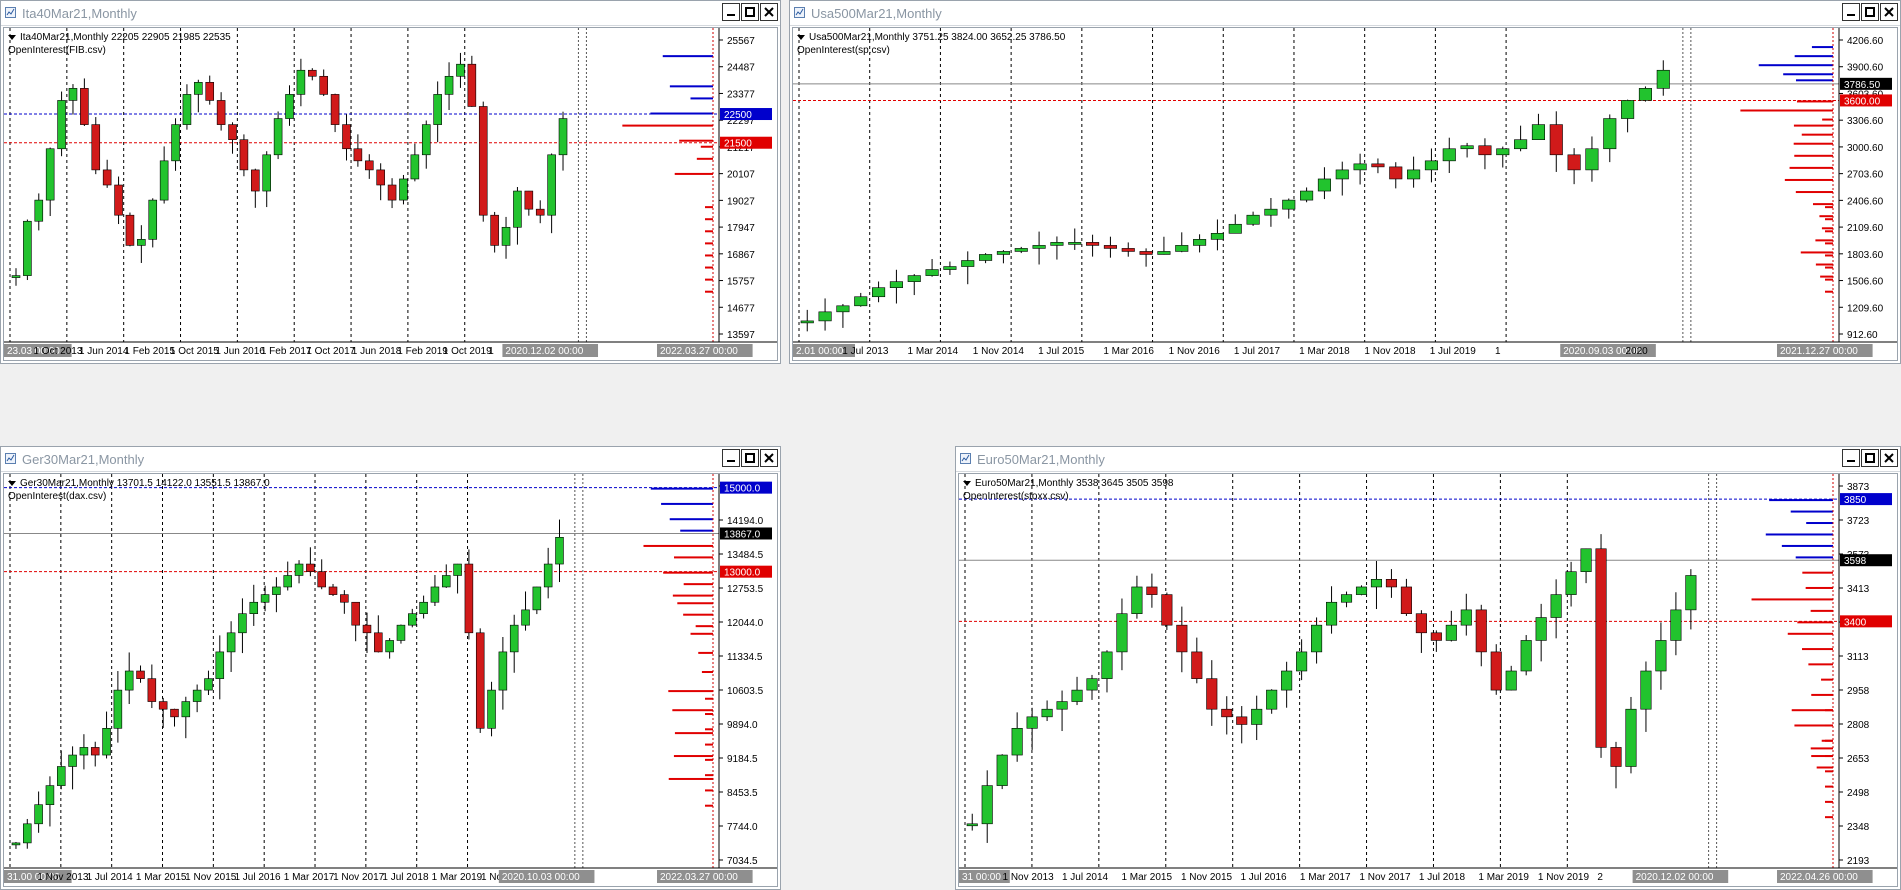 The height and width of the screenshot is (890, 1901). Describe the element at coordinates (1858, 657) in the screenshot. I see `price-tick-label: 3113` at that location.